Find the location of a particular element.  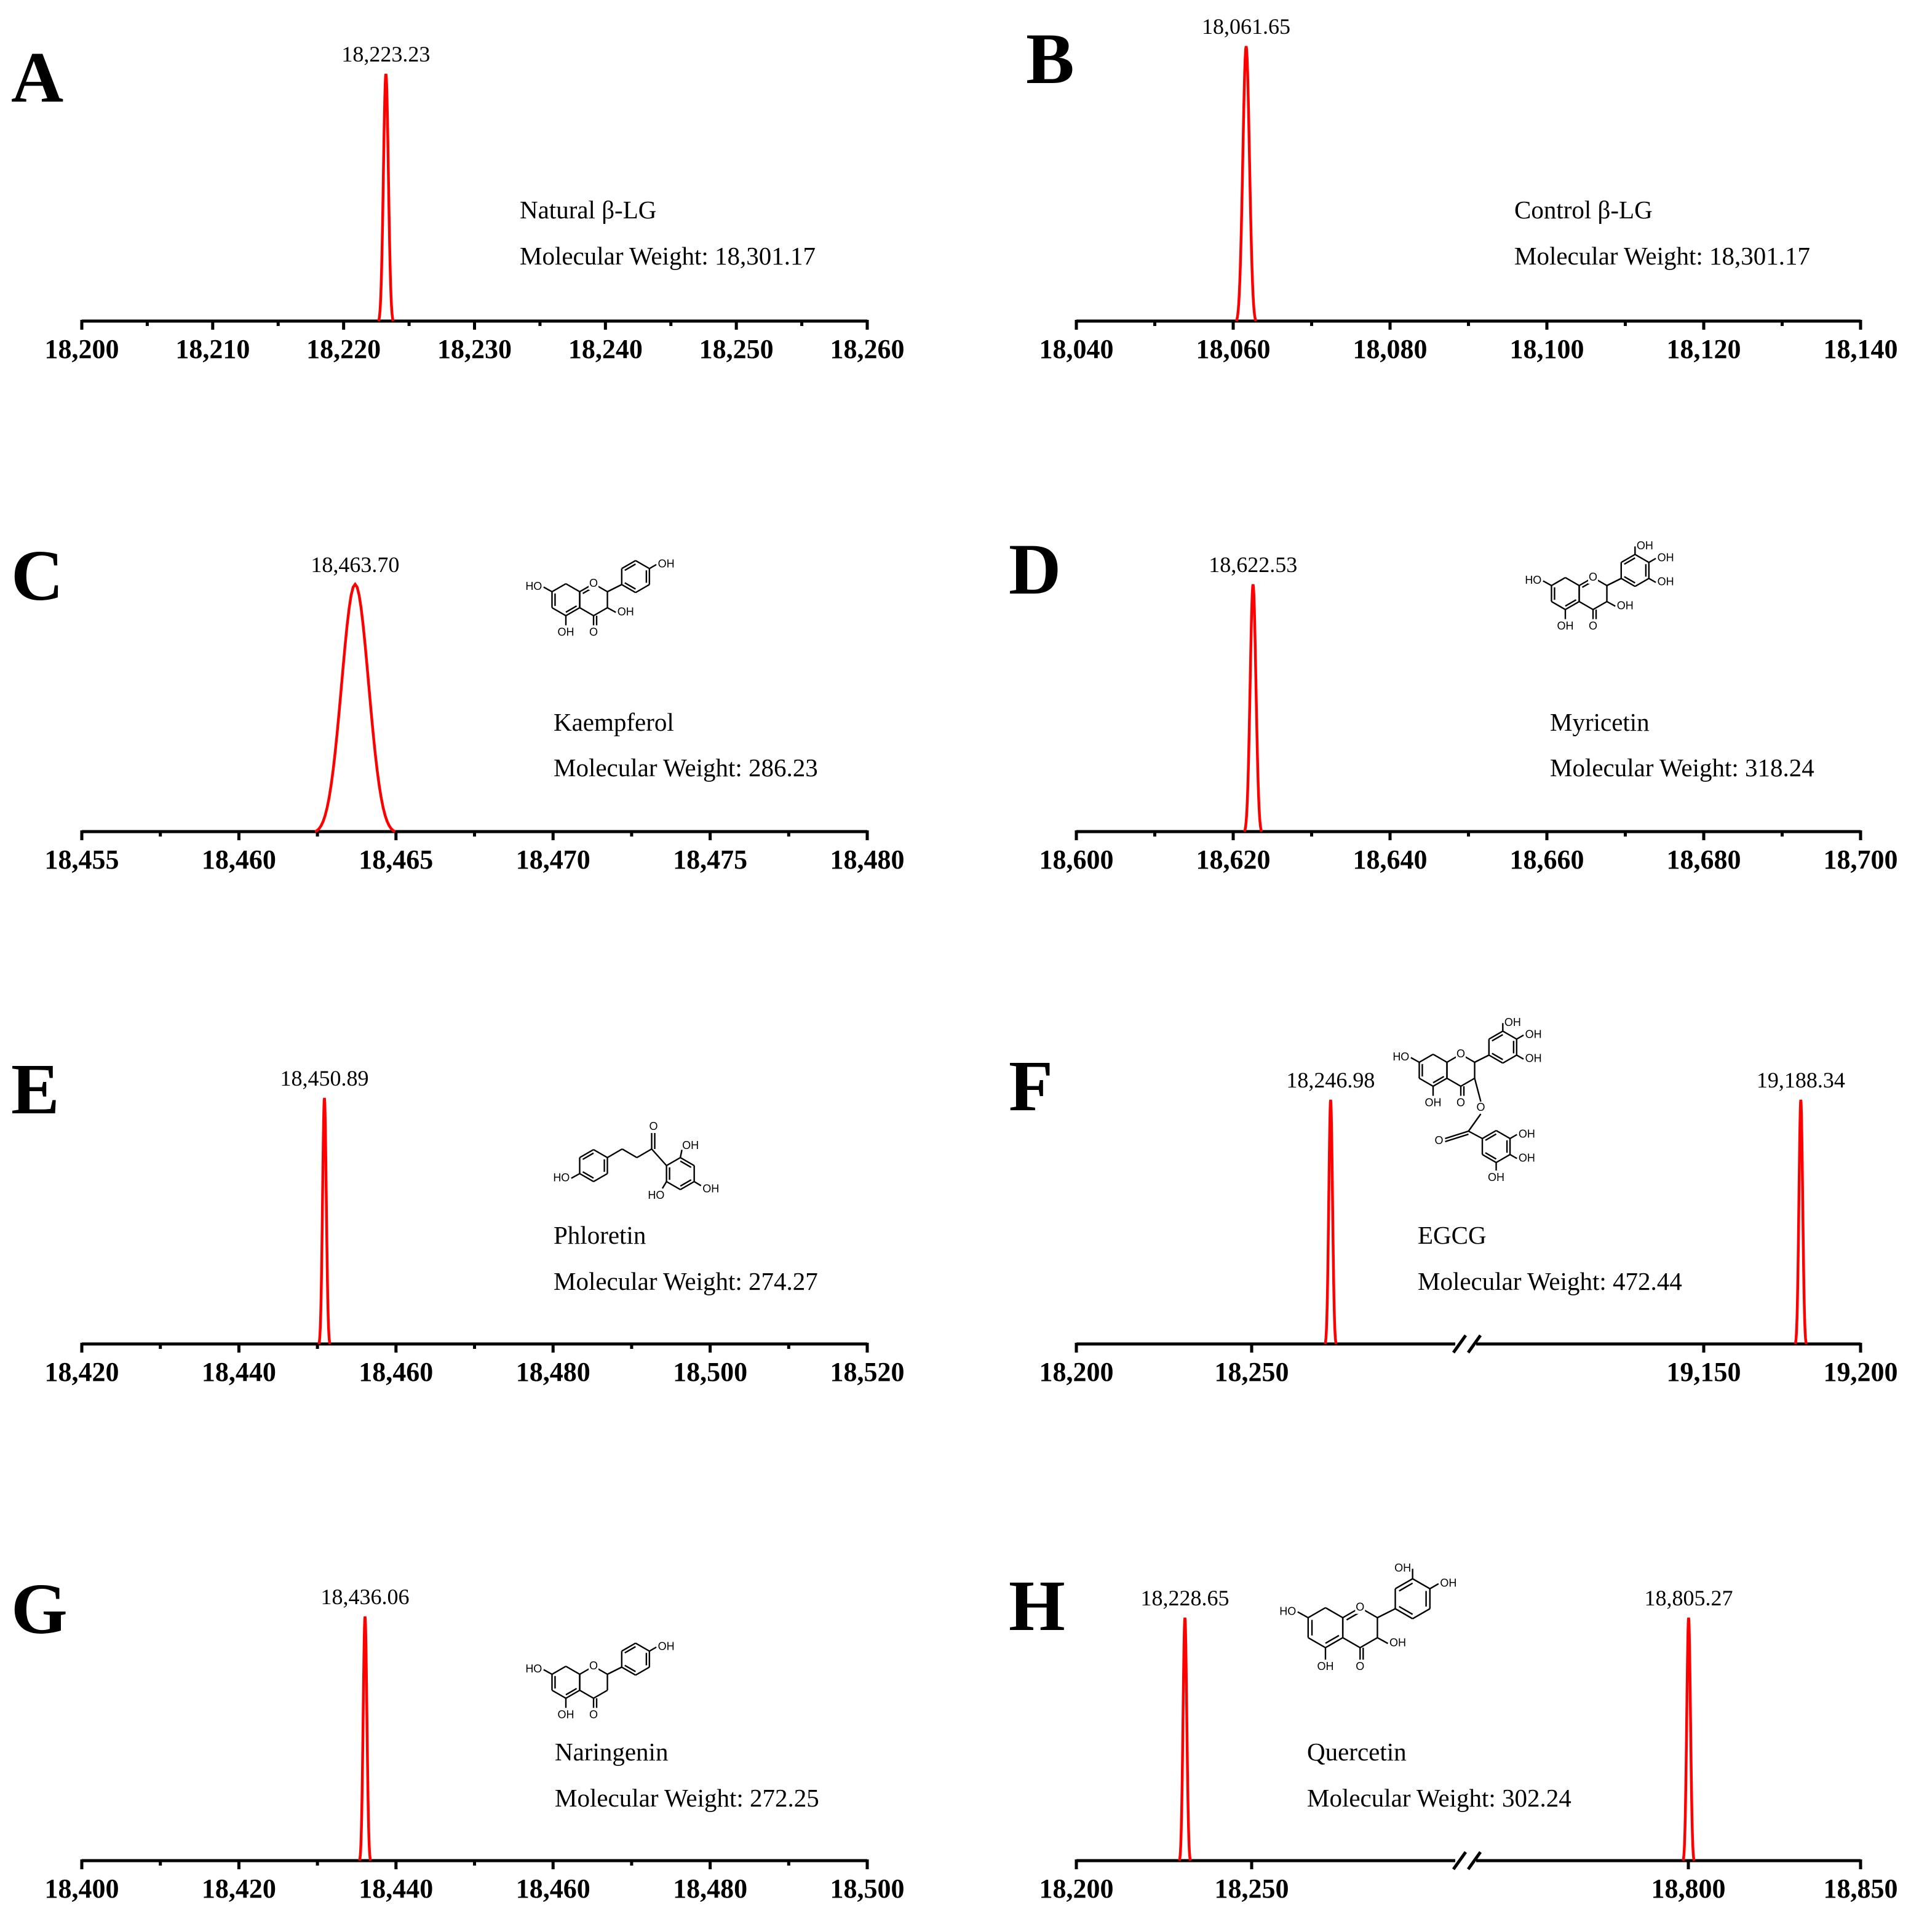

x-tick-label: 18,520 is located at coordinates (868, 1372).